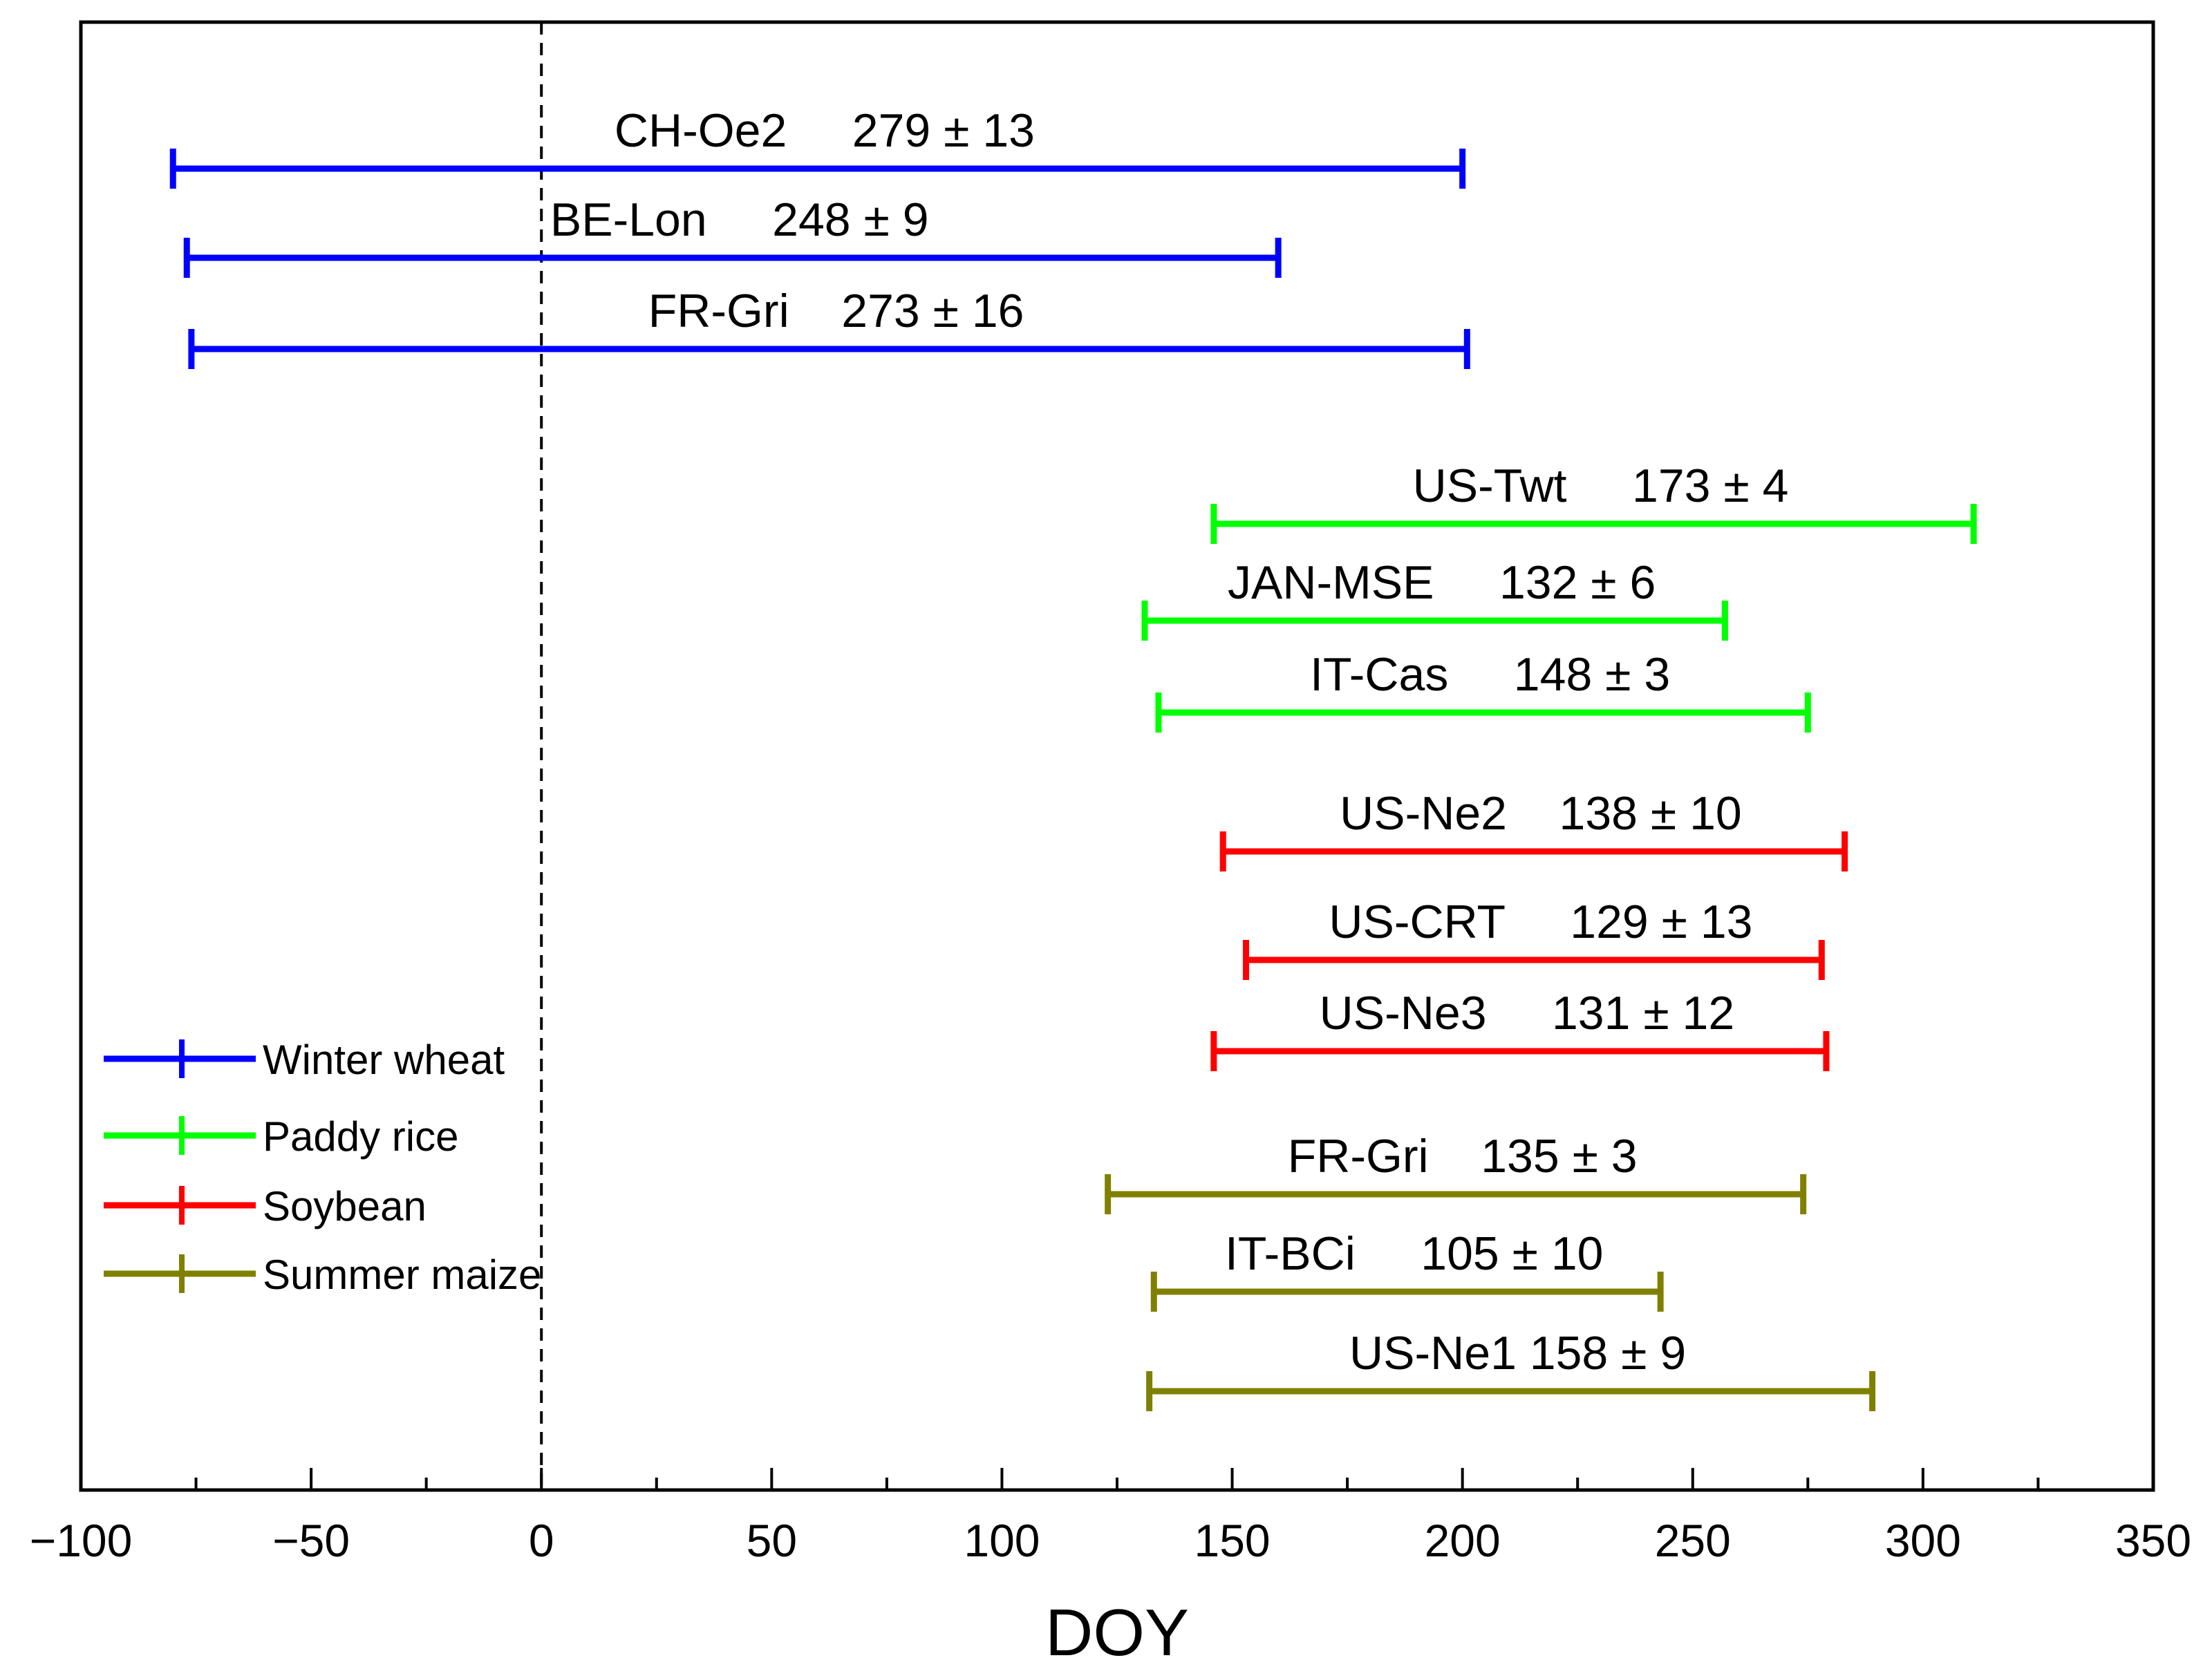  I want to click on legend-item: Summer maize, so click(322, 1275).